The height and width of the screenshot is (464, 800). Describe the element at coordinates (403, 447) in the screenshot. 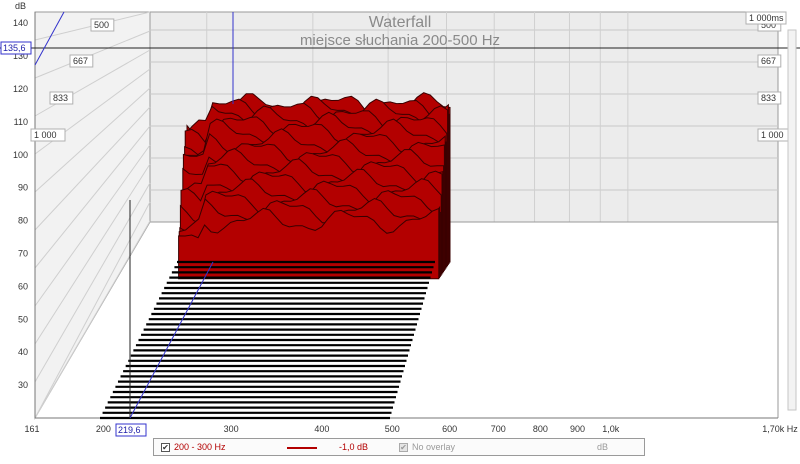

I see `overlay-checkbox: ✔` at that location.